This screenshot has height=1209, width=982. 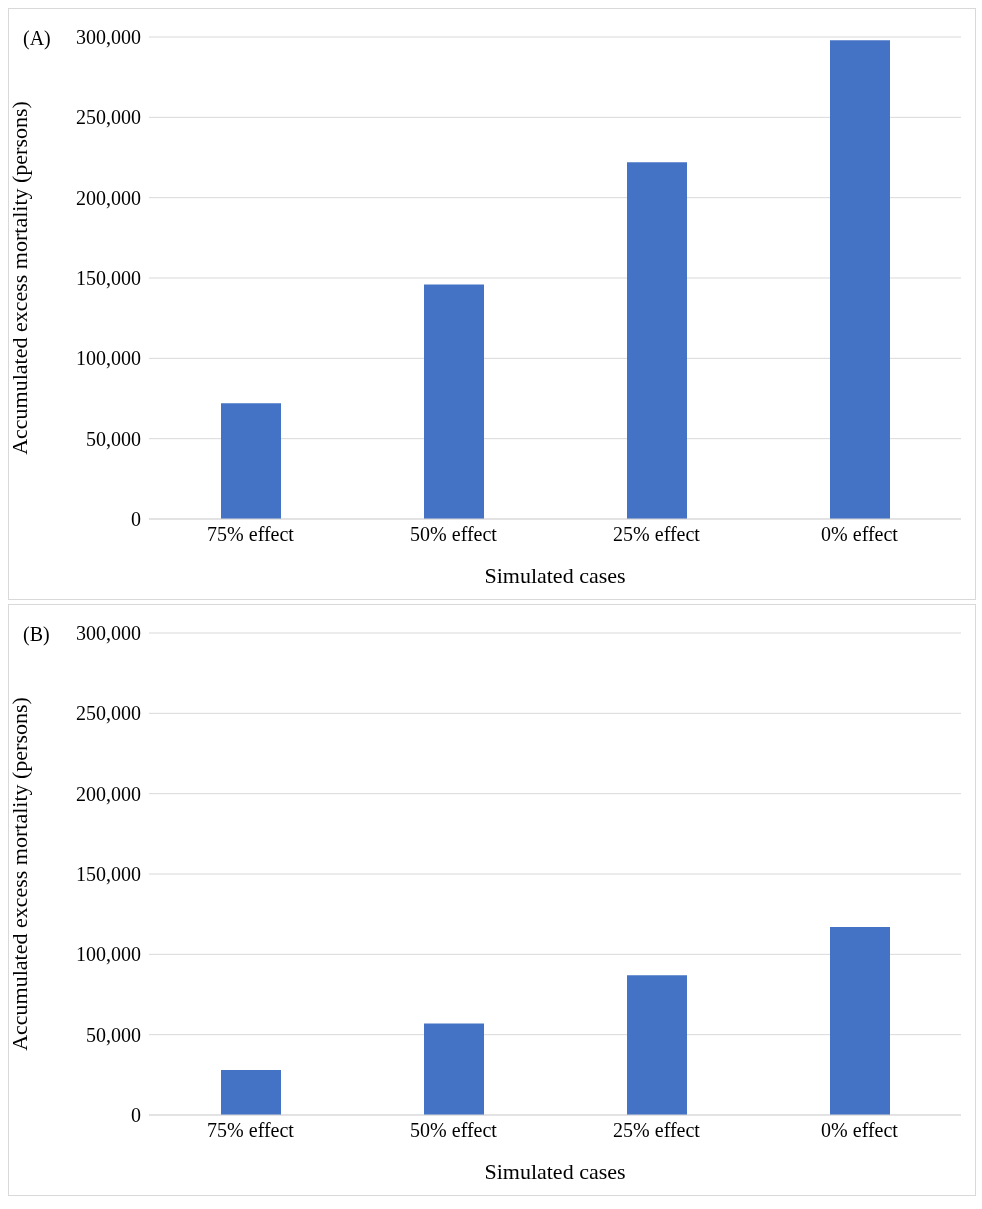 What do you see at coordinates (36, 634) in the screenshot?
I see `chart-title: (B)` at bounding box center [36, 634].